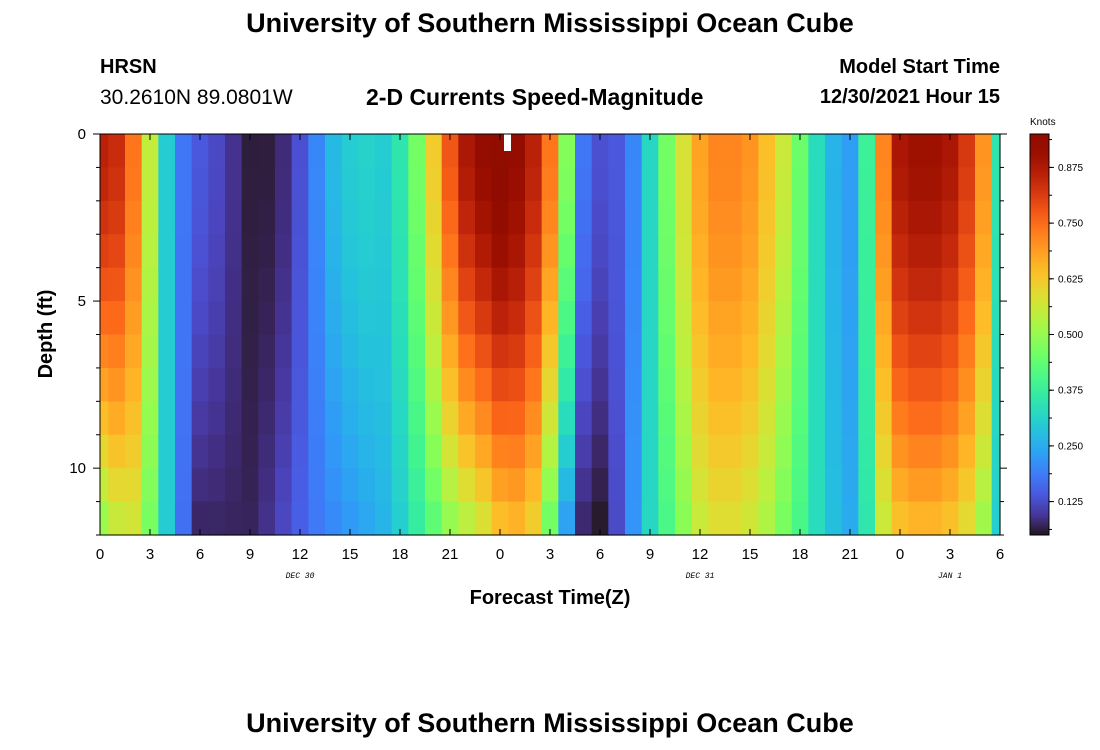 Image resolution: width=1100 pixels, height=750 pixels. I want to click on x-tick-label: 3, so click(550, 554).